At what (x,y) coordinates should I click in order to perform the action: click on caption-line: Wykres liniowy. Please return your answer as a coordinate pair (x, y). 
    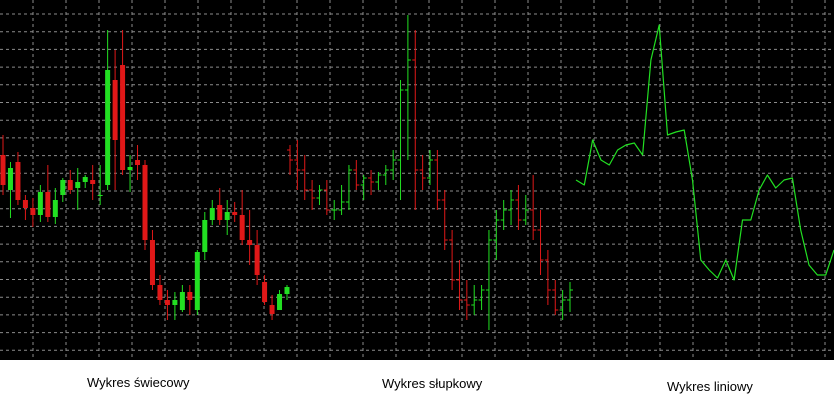
    Looking at the image, I should click on (710, 386).